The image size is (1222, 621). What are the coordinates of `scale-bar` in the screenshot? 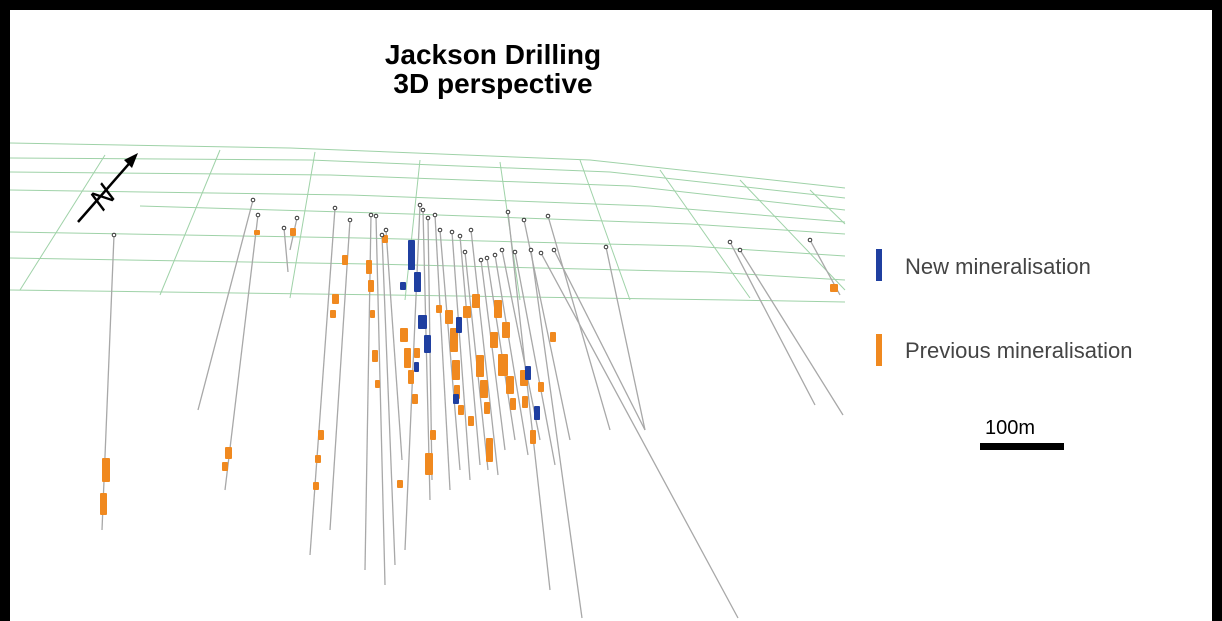 It's located at (1022, 446).